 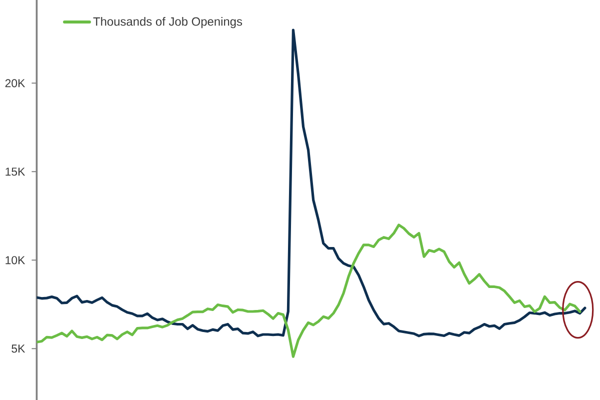 What do you see at coordinates (16, 172) in the screenshot?
I see `y-tick-label: 15K` at bounding box center [16, 172].